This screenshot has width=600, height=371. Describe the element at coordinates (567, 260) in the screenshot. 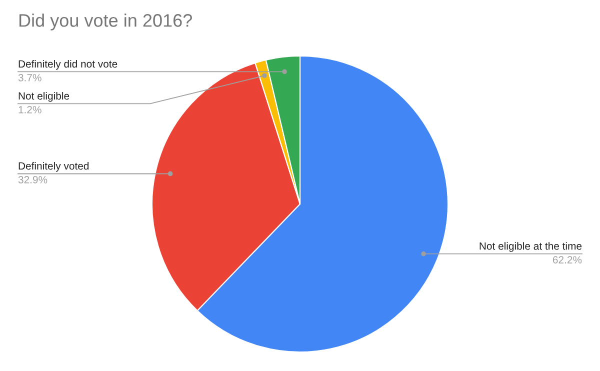

I see `data-label: 62.2%` at that location.